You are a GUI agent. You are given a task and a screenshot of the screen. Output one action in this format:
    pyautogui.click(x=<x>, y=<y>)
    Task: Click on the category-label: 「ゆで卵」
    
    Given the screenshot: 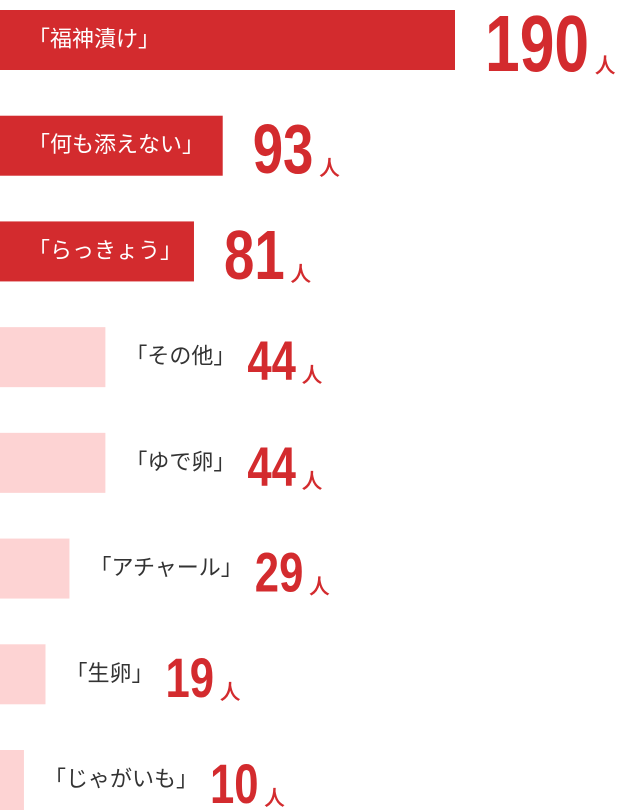 What is the action you would take?
    pyautogui.click(x=180, y=462)
    